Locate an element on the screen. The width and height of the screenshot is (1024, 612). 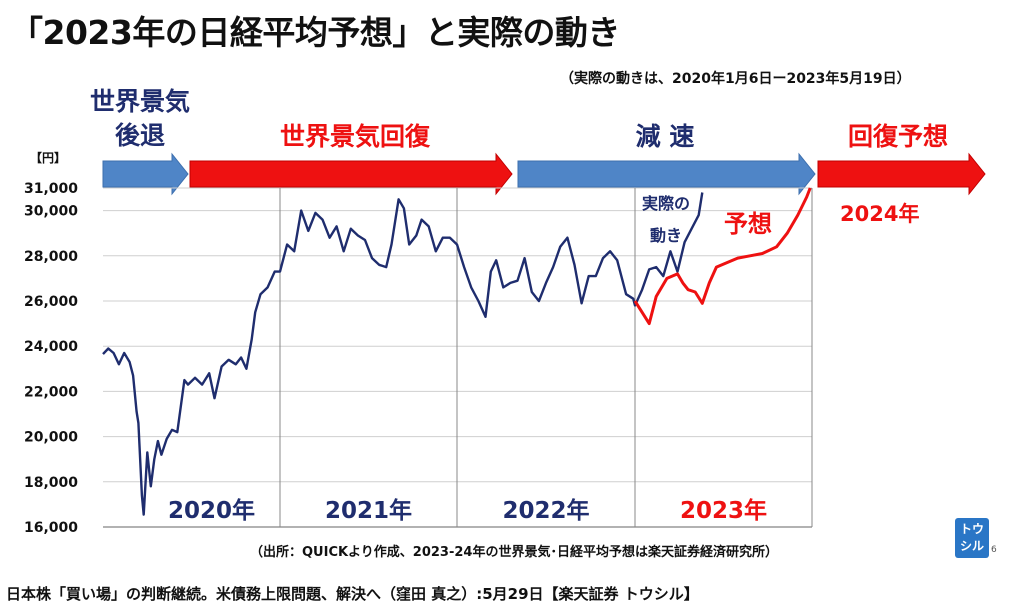
year-label: 2022年 is located at coordinates (545, 510).